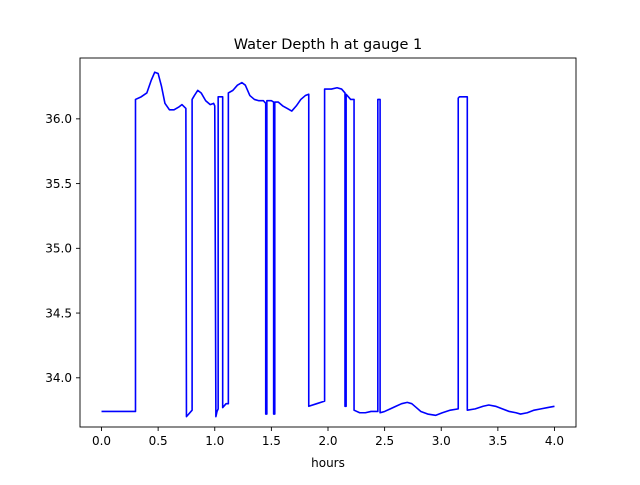 The width and height of the screenshot is (640, 485). I want to click on x-axis: 0.0 0.5 1.0 1.5 2.0 2.5 3.0 3.5 4.0, so click(328, 437).